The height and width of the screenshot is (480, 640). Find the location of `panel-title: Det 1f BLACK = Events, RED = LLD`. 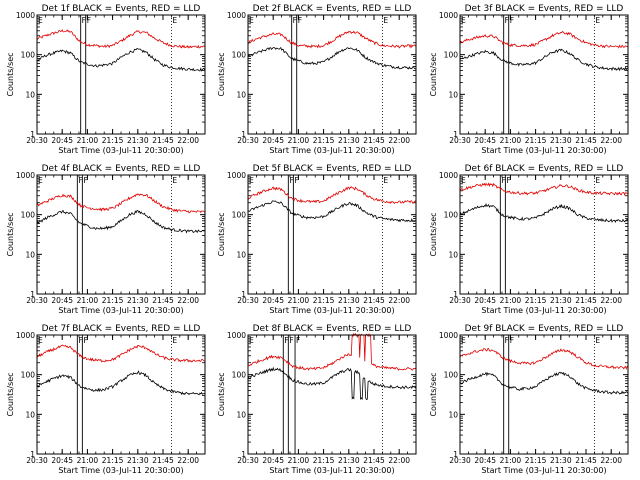

panel-title: Det 1f BLACK = Events, RED = LLD is located at coordinates (121, 9).